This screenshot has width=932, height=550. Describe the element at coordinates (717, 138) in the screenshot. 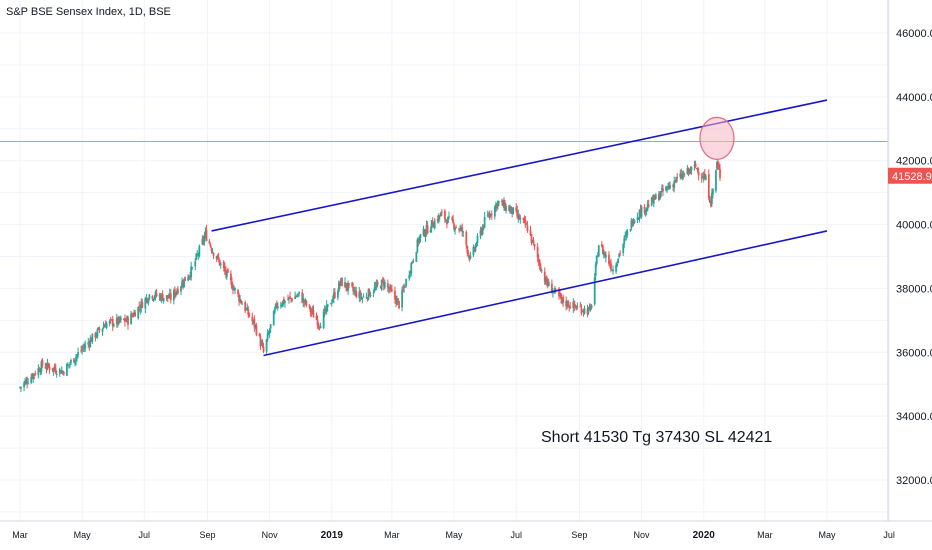

I see `highlight-zone` at that location.